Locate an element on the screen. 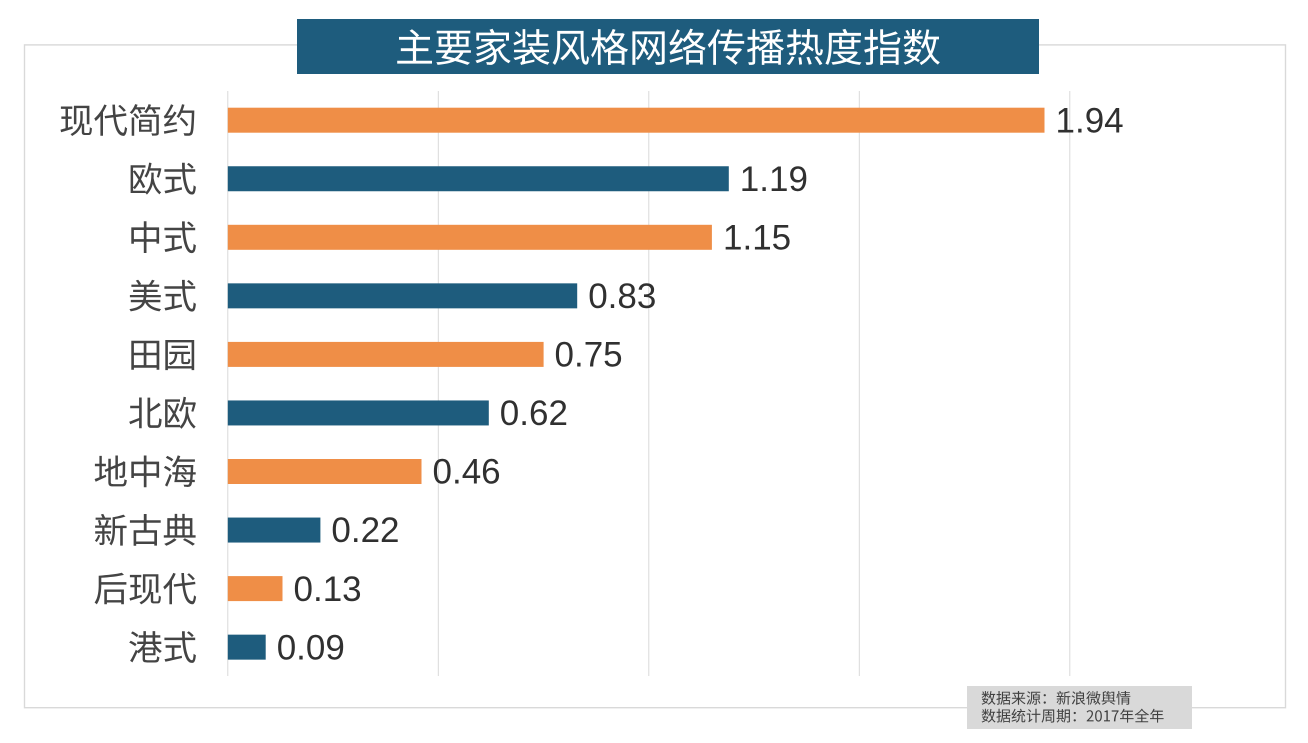 The height and width of the screenshot is (743, 1308). svg-text: 0.22 is located at coordinates (365, 530).